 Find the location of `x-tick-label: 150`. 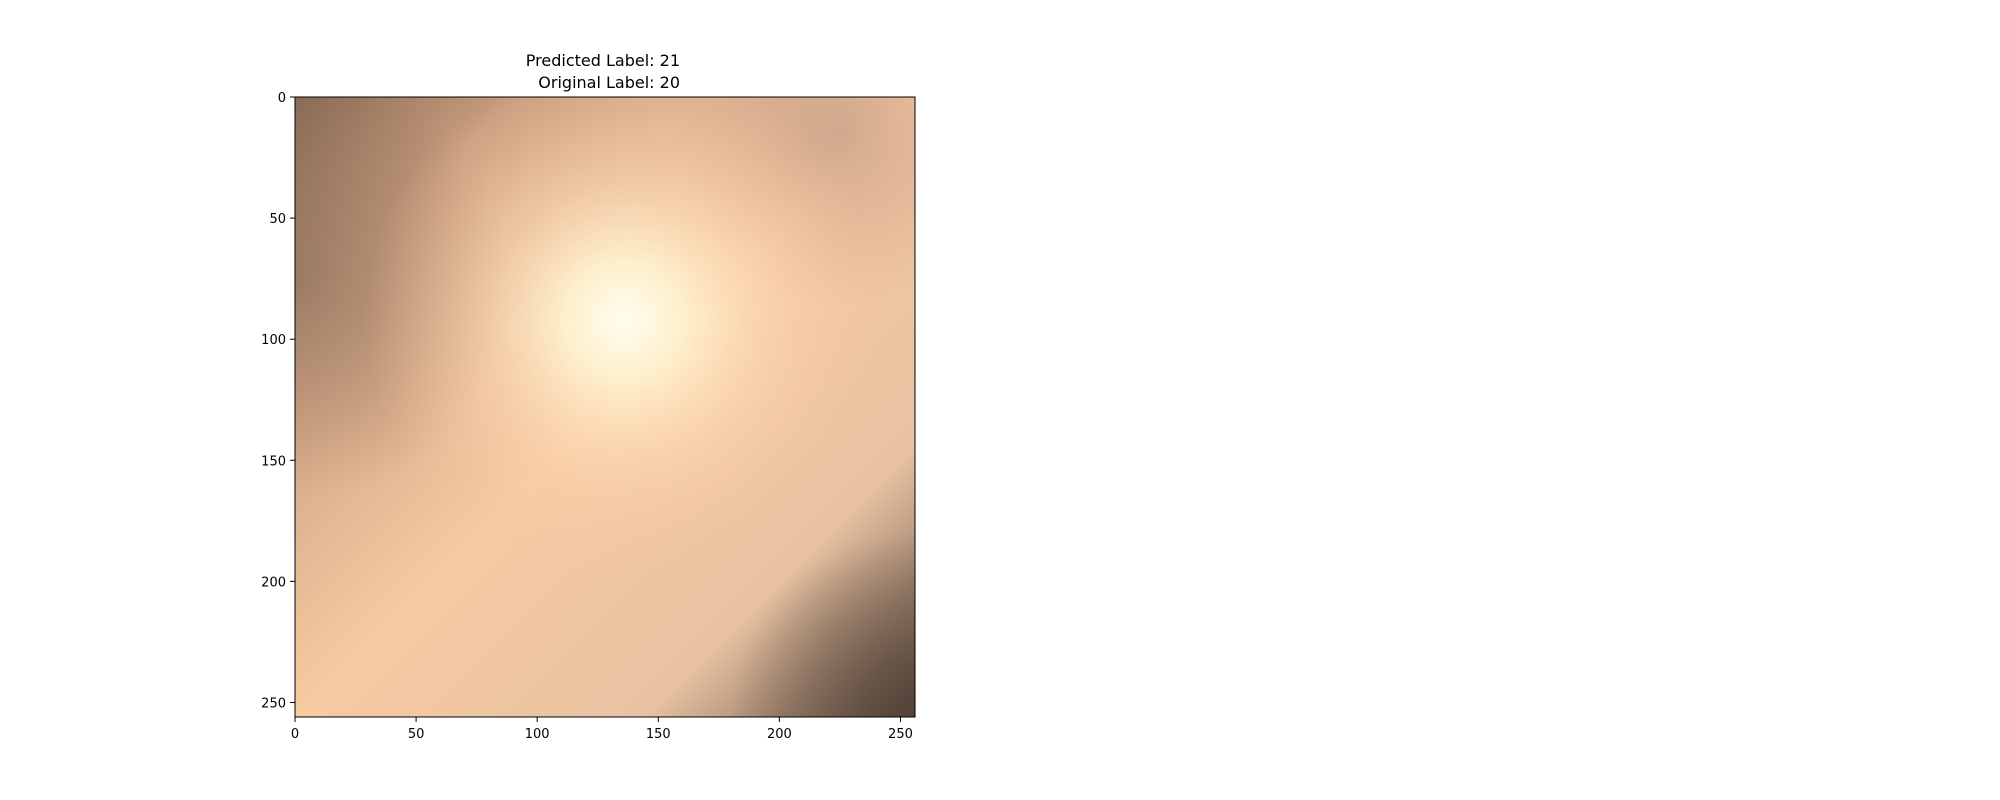

x-tick-label: 150 is located at coordinates (658, 734).